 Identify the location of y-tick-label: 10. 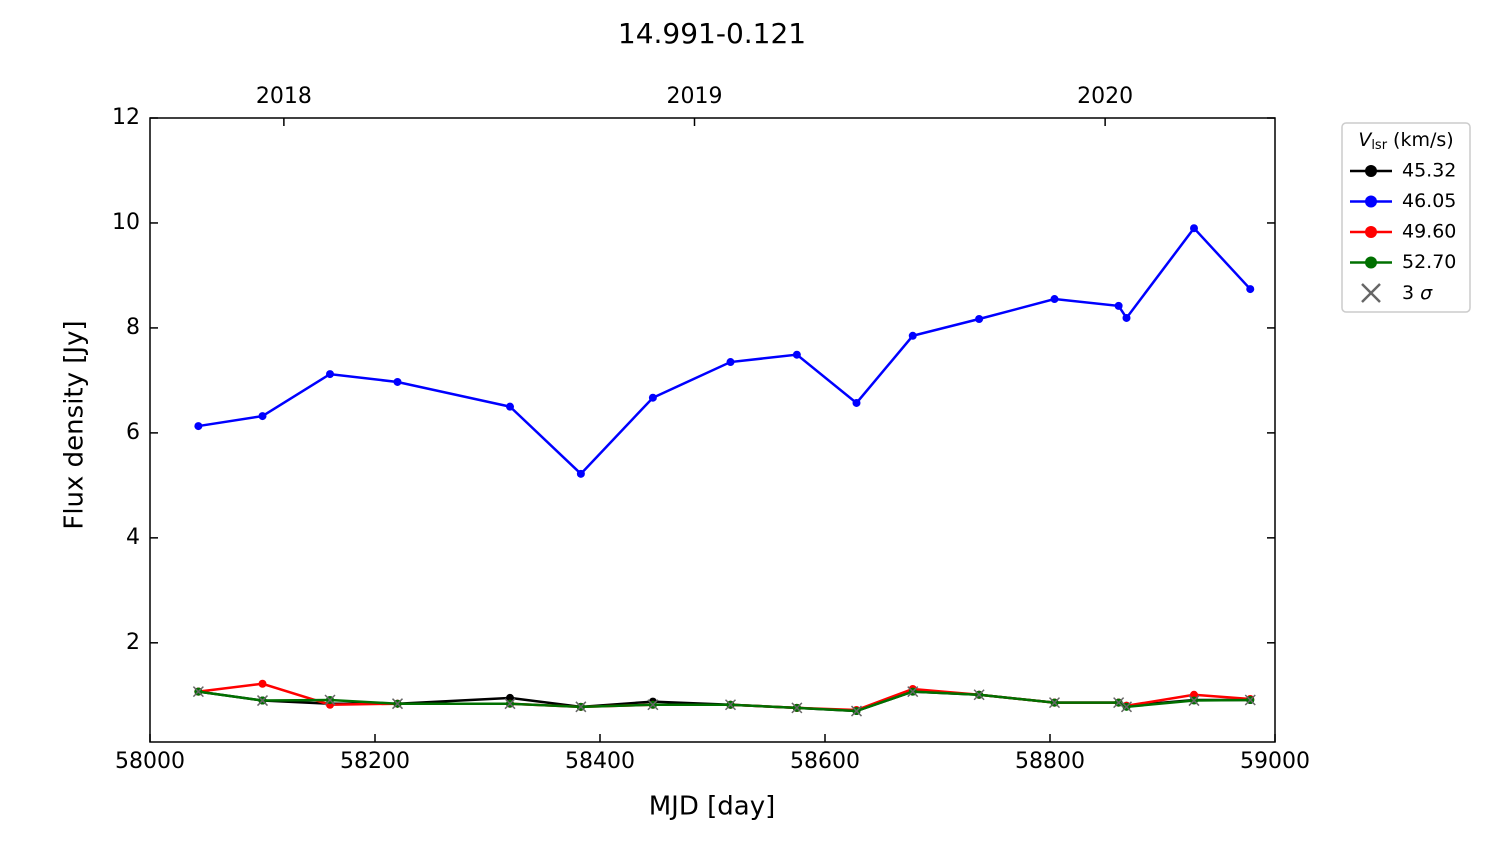
(126, 222).